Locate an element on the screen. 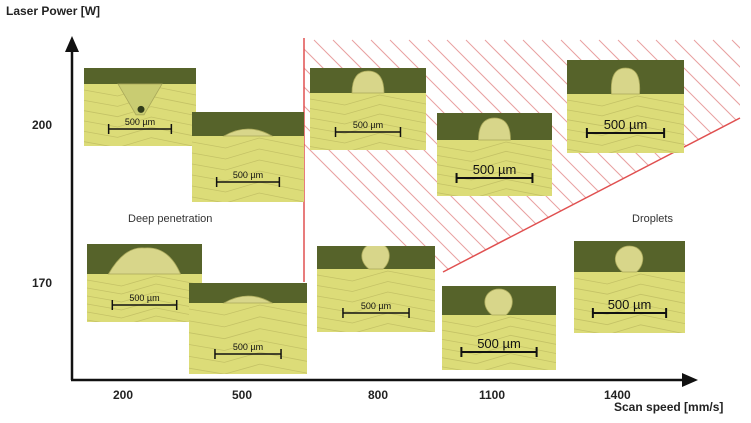  y-axis-arrowhead is located at coordinates (72, 44).